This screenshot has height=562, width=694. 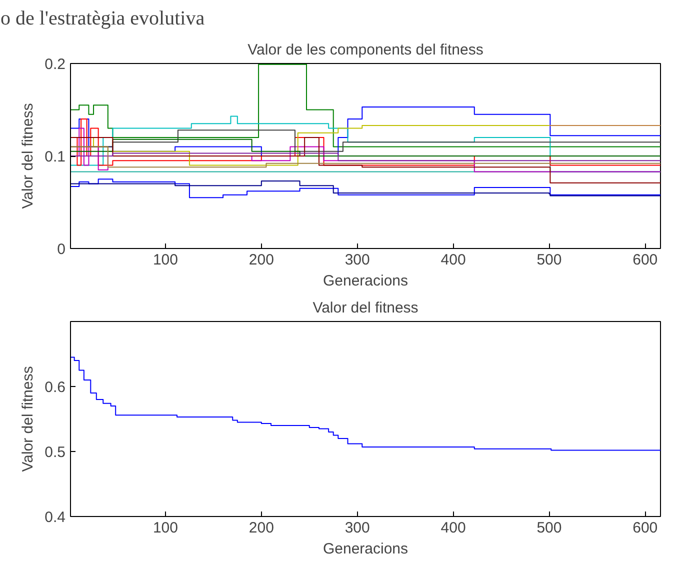 I want to click on text: o de l'estratègia evolutiva, so click(x=102, y=19).